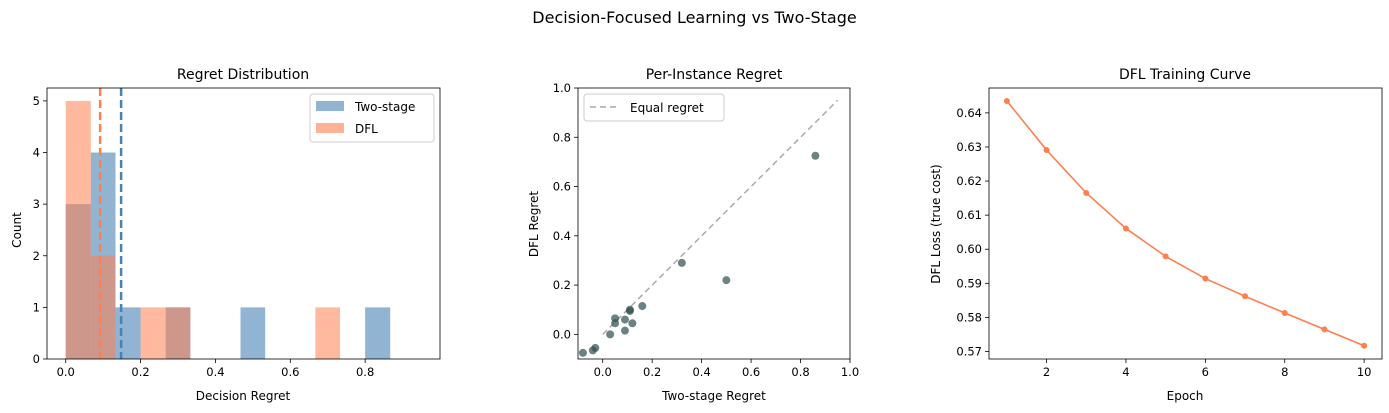  I want to click on dfl-training-curve-y-tick-label: 0.64, so click(969, 113).